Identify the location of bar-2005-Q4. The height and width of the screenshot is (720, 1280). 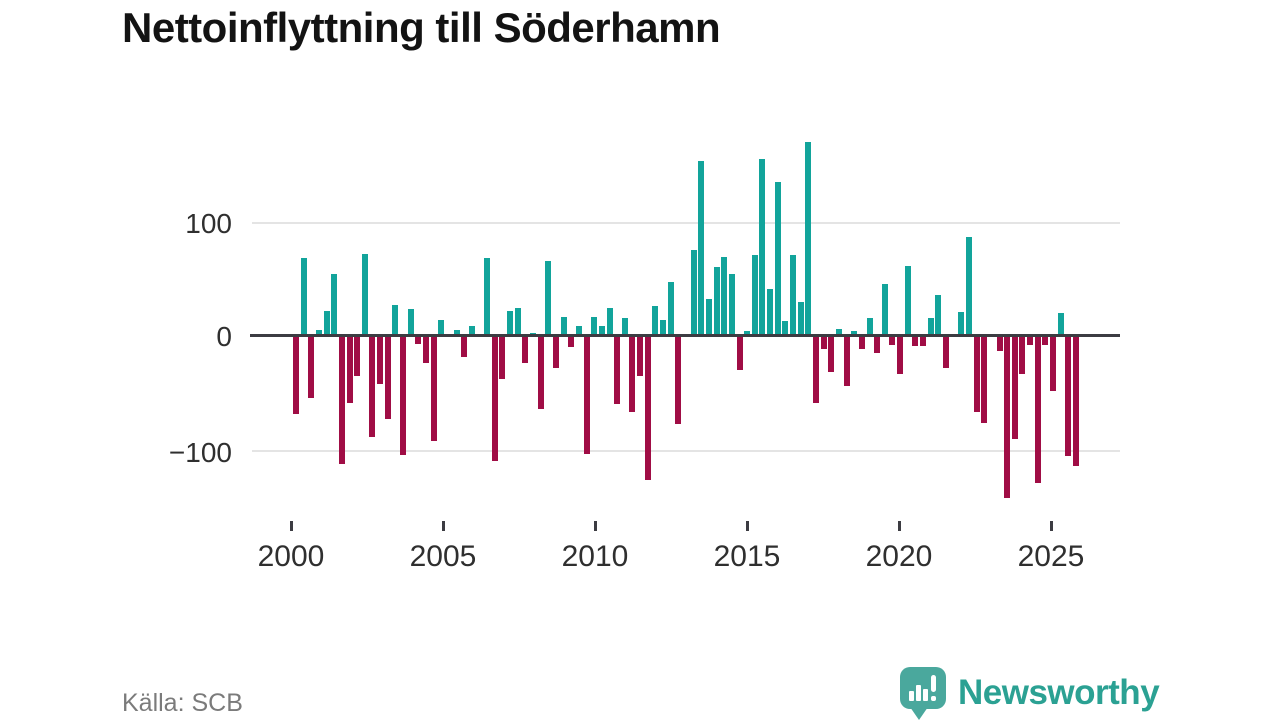
(471, 330).